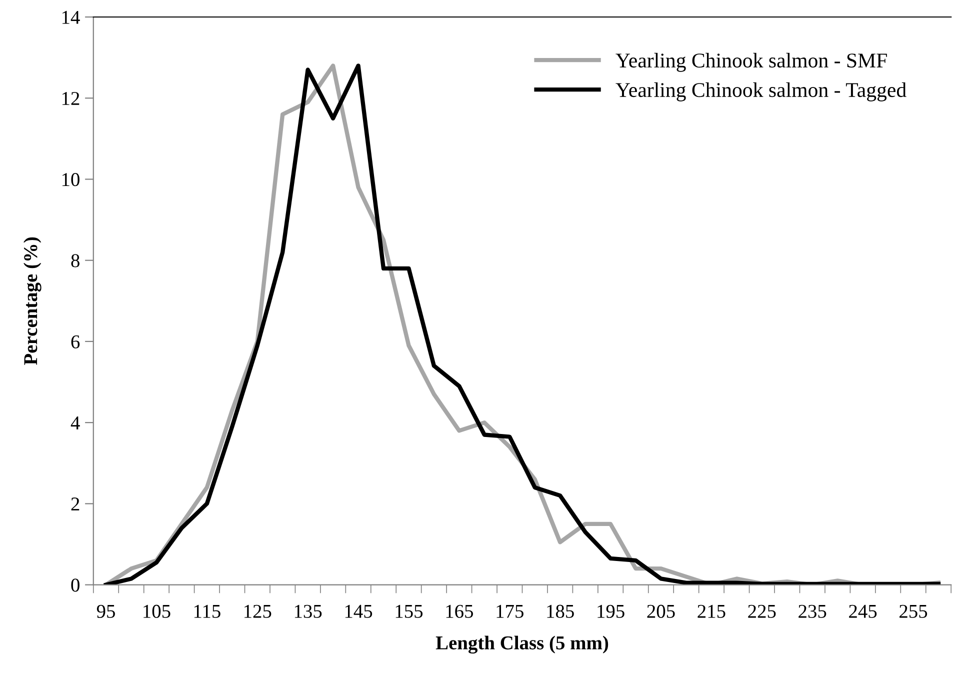  I want to click on x-tick-label: 135, so click(308, 611).